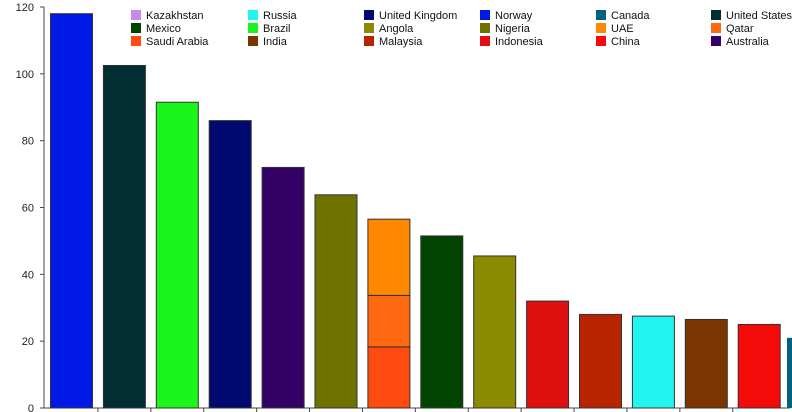 The height and width of the screenshot is (412, 792). I want to click on y-tick-label: 120, so click(25, 8).